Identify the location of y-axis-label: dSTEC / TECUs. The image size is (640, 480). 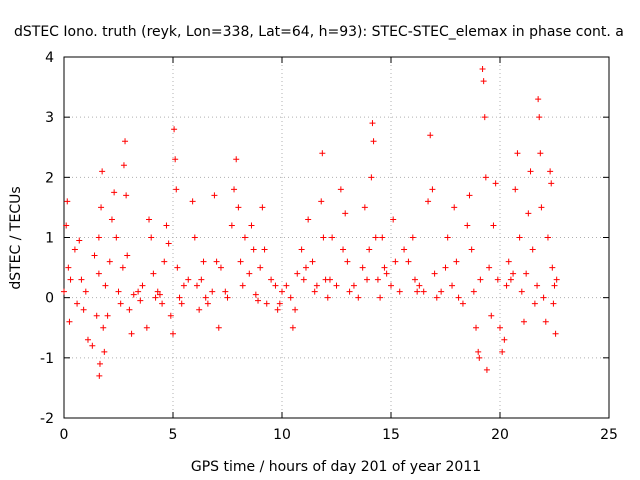
(16, 237).